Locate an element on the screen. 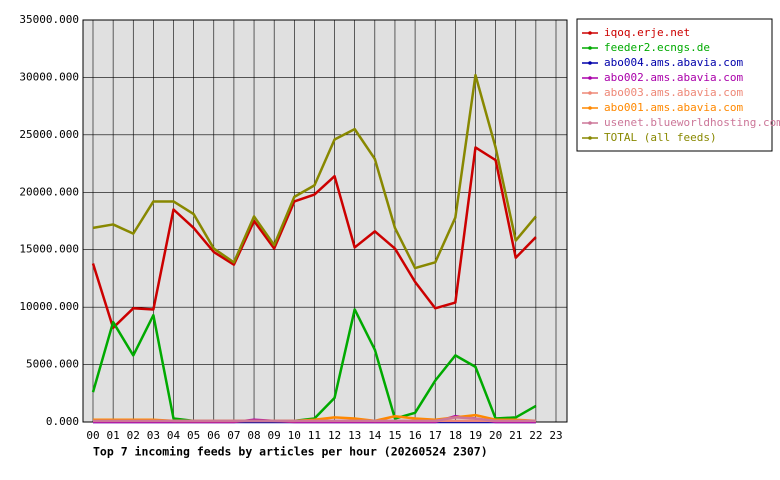 The width and height of the screenshot is (780, 480). y-tick-label: 5000.000 is located at coordinates (52, 364).